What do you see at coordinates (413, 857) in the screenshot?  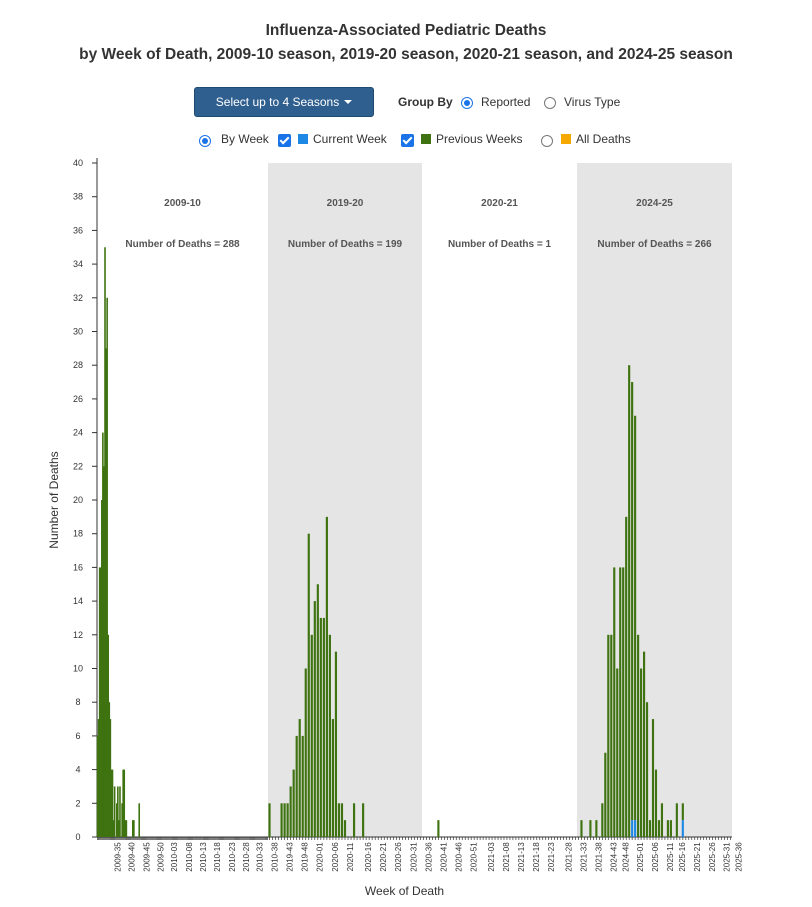 I see `x-tick-label: 2020-31` at bounding box center [413, 857].